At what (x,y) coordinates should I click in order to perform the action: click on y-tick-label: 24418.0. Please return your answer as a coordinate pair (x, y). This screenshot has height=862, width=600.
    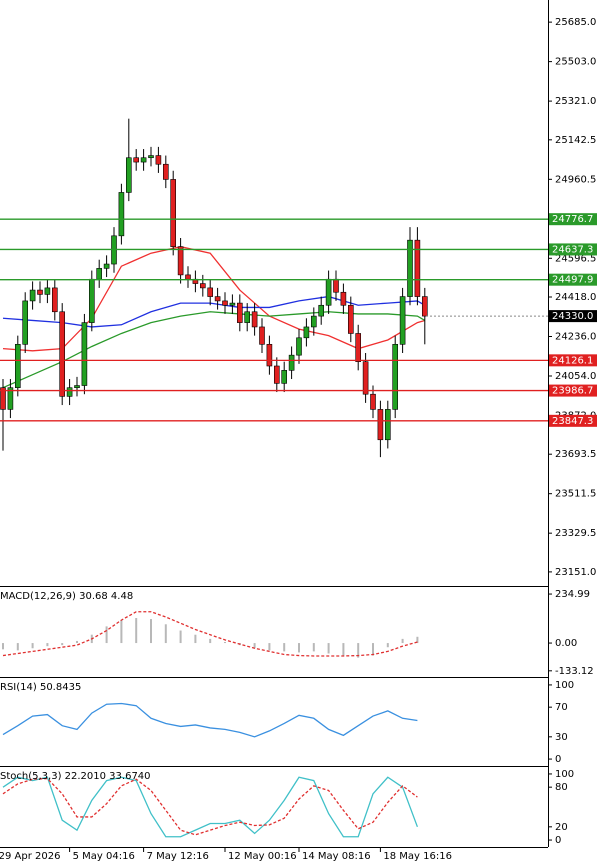
    Looking at the image, I should click on (575, 297).